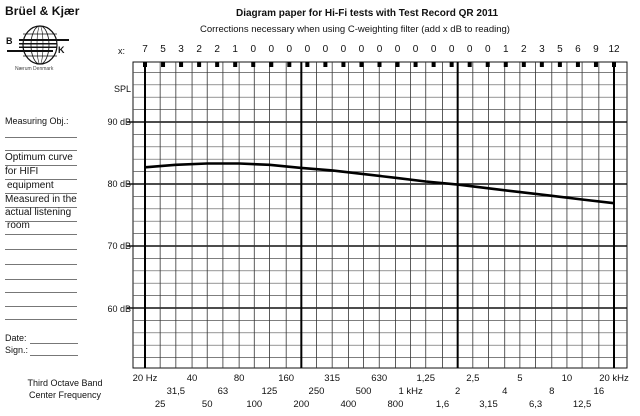 Image resolution: width=640 pixels, height=416 pixels. I want to click on date-line, so click(54, 343).